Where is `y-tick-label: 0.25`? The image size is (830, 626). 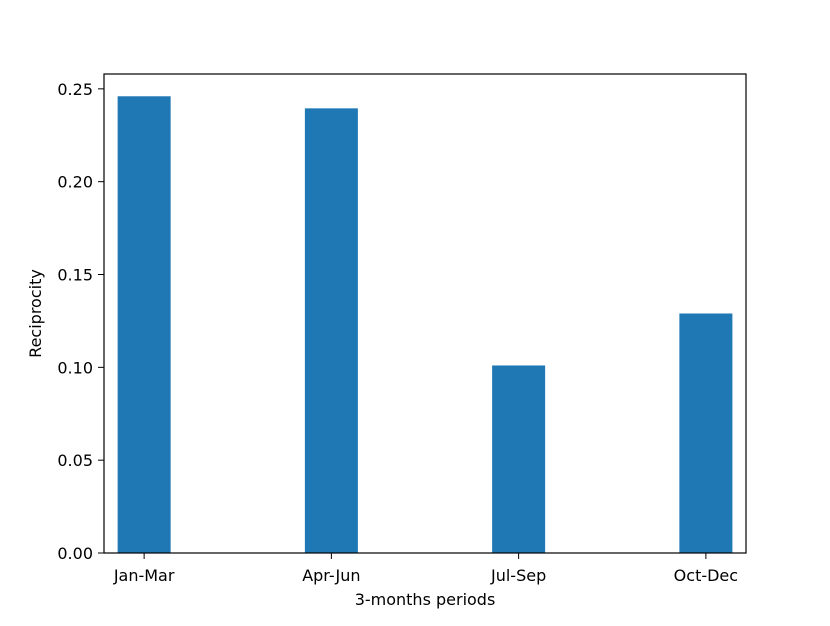 y-tick-label: 0.25 is located at coordinates (75, 89).